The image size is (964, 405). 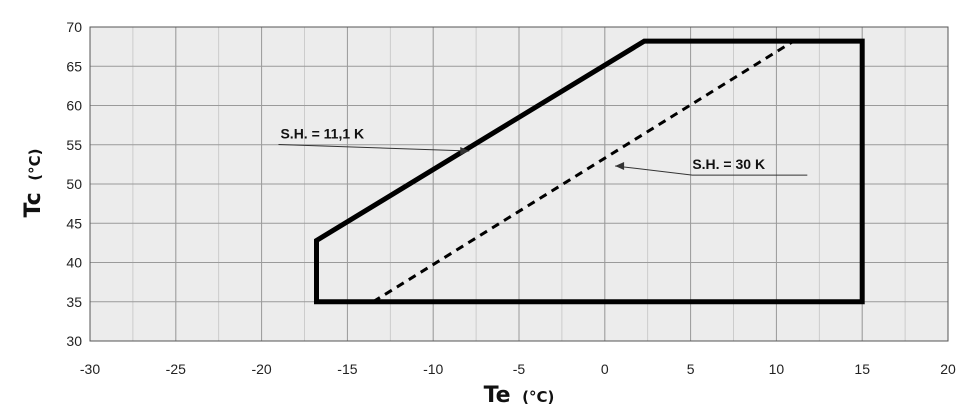 I want to click on x-axis-ticks: -30 -25 -20 -15 -10 -5 0 5 10 15 20, so click(x=518, y=369).